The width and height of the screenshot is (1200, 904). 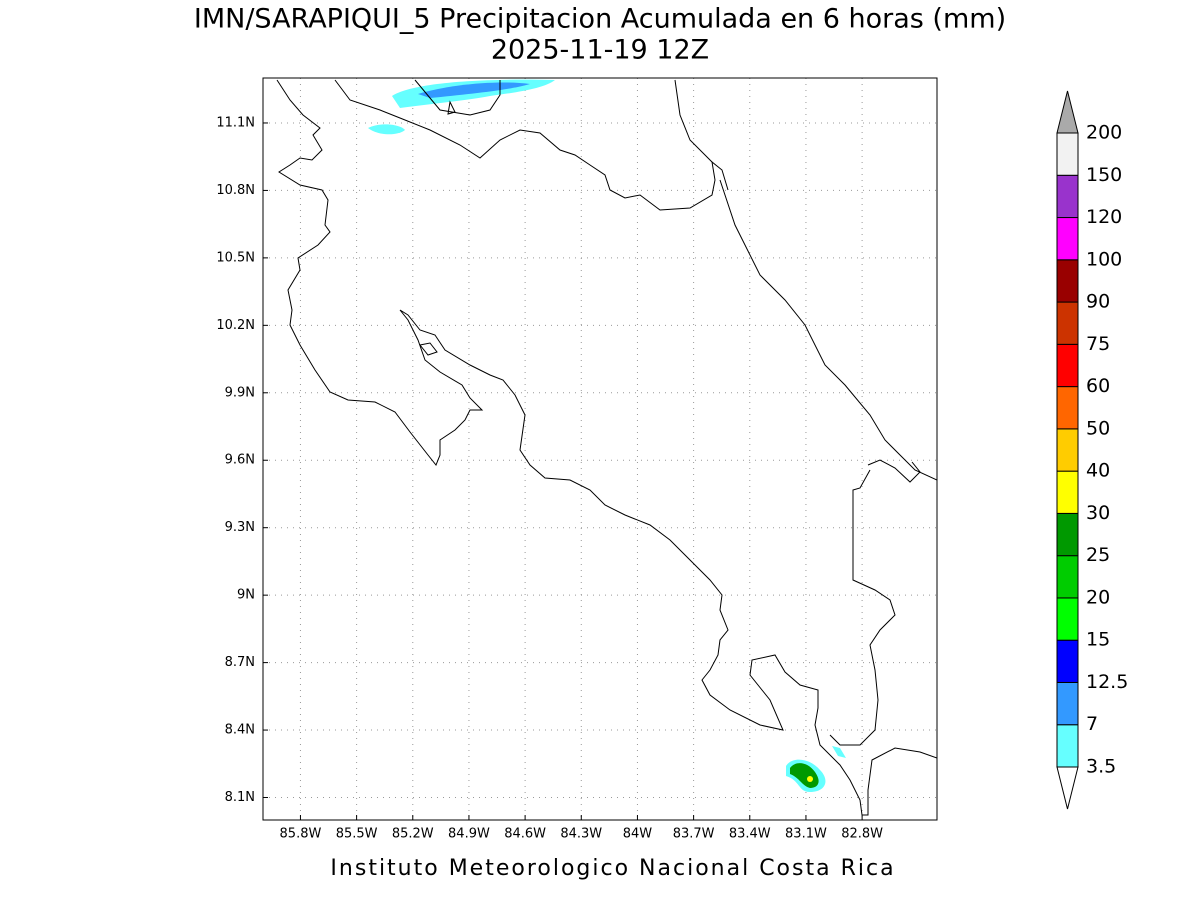 I want to click on colorbar-label: 100, so click(x=1104, y=259).